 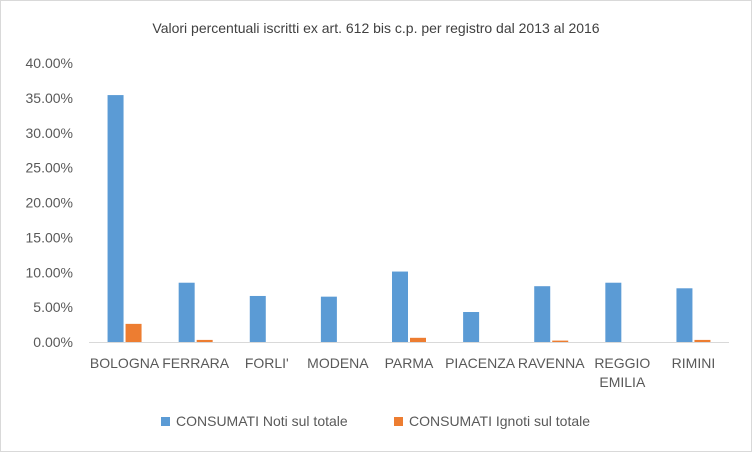 What do you see at coordinates (409, 363) in the screenshot?
I see `x-tick-label: PARMA` at bounding box center [409, 363].